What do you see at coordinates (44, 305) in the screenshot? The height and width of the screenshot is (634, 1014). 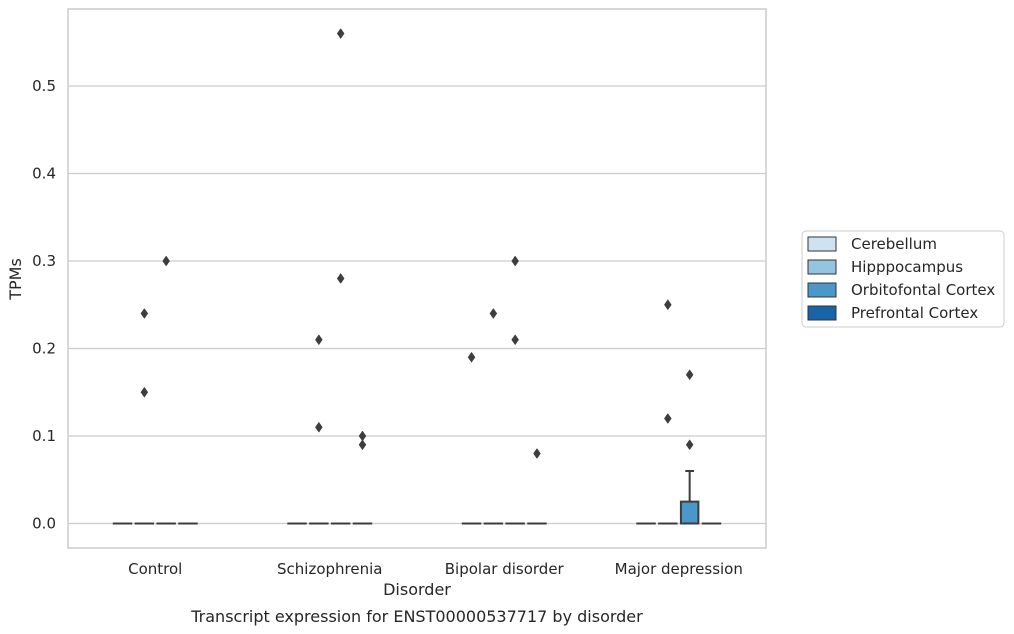 I see `y-axis-ticks: 0.0 0.1 0.2 0.3 0.4 0.5` at bounding box center [44, 305].